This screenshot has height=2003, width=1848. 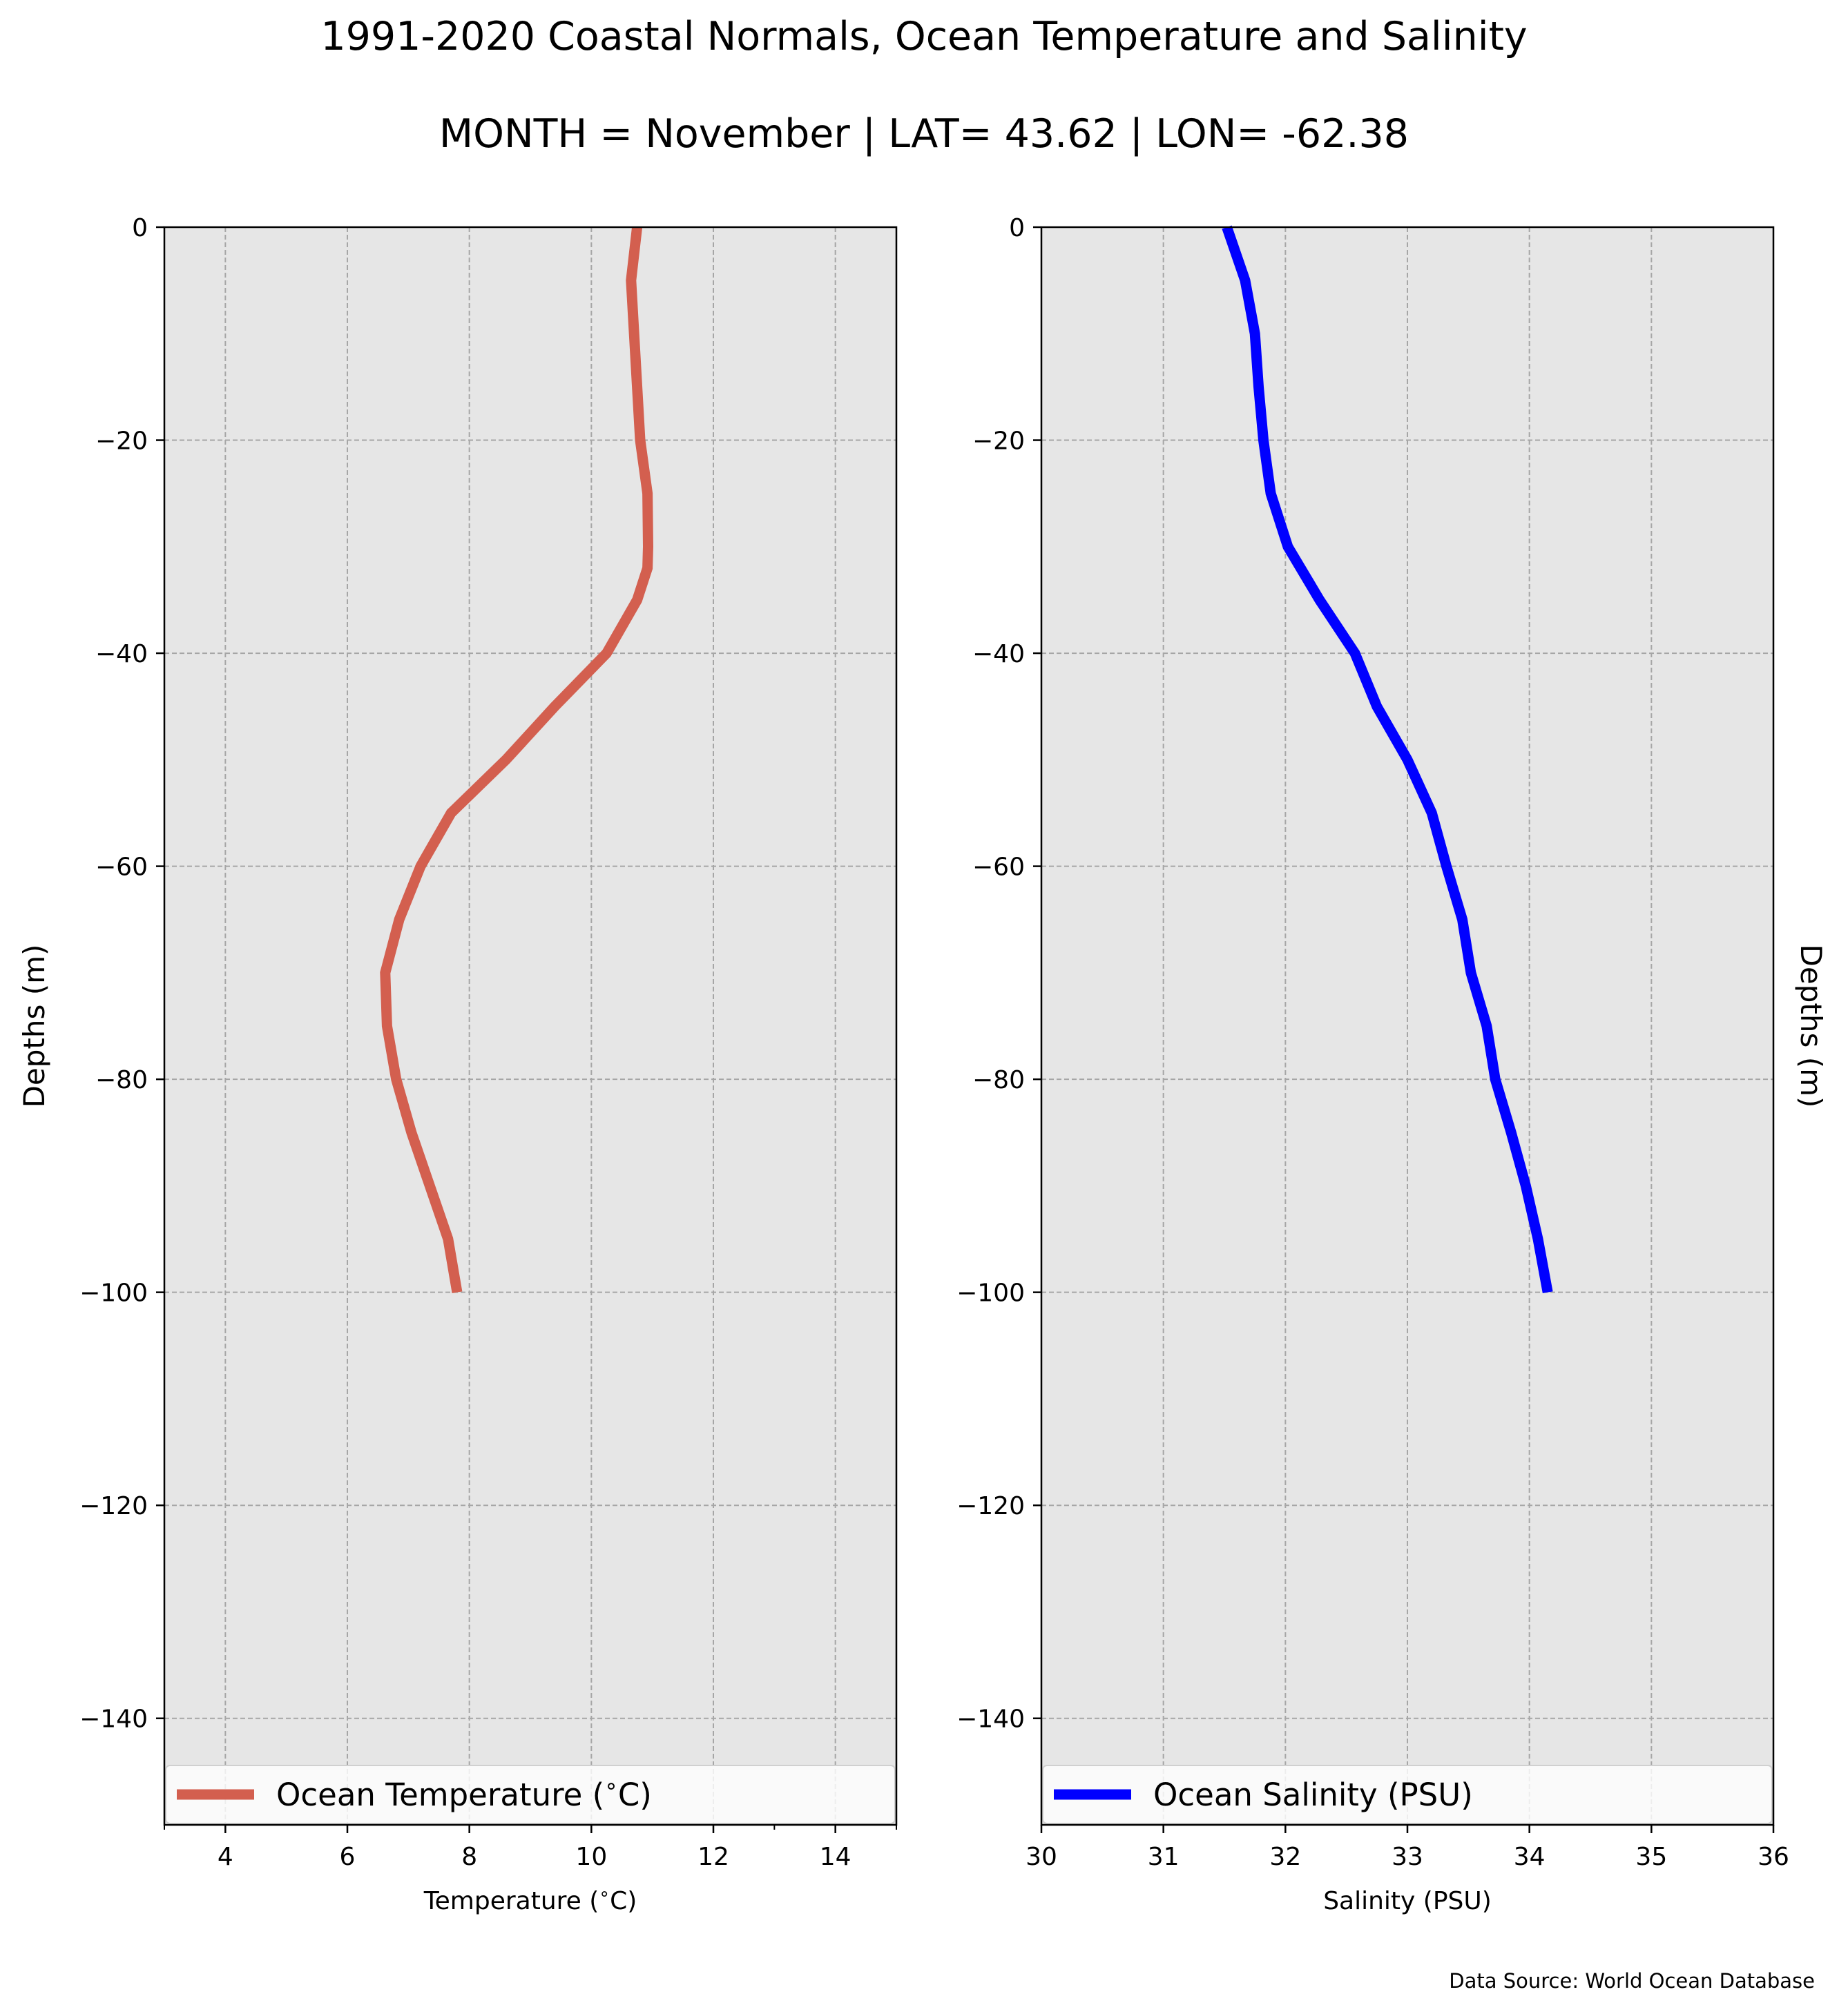 I want to click on salinity-legend: Ocean Salinity (PSU), so click(x=1407, y=1795).